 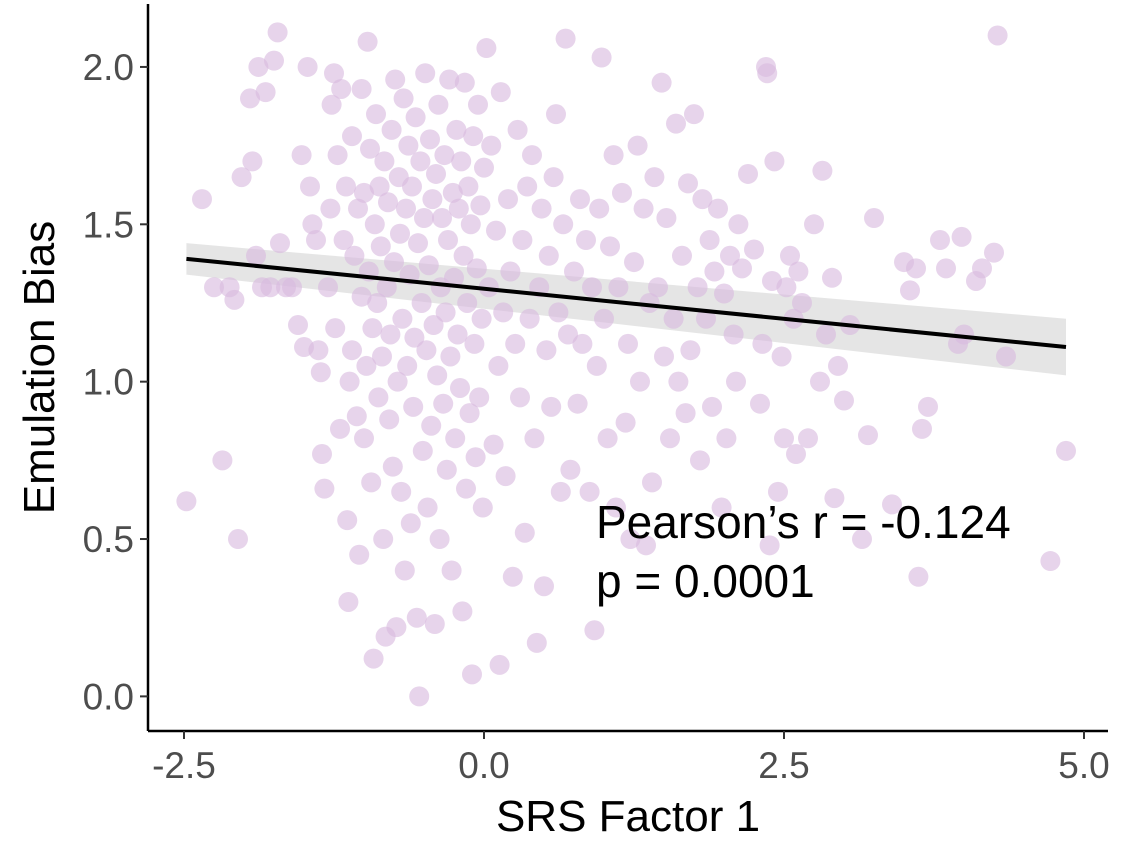 What do you see at coordinates (108, 382) in the screenshot?
I see `y-tick-label: 1.0` at bounding box center [108, 382].